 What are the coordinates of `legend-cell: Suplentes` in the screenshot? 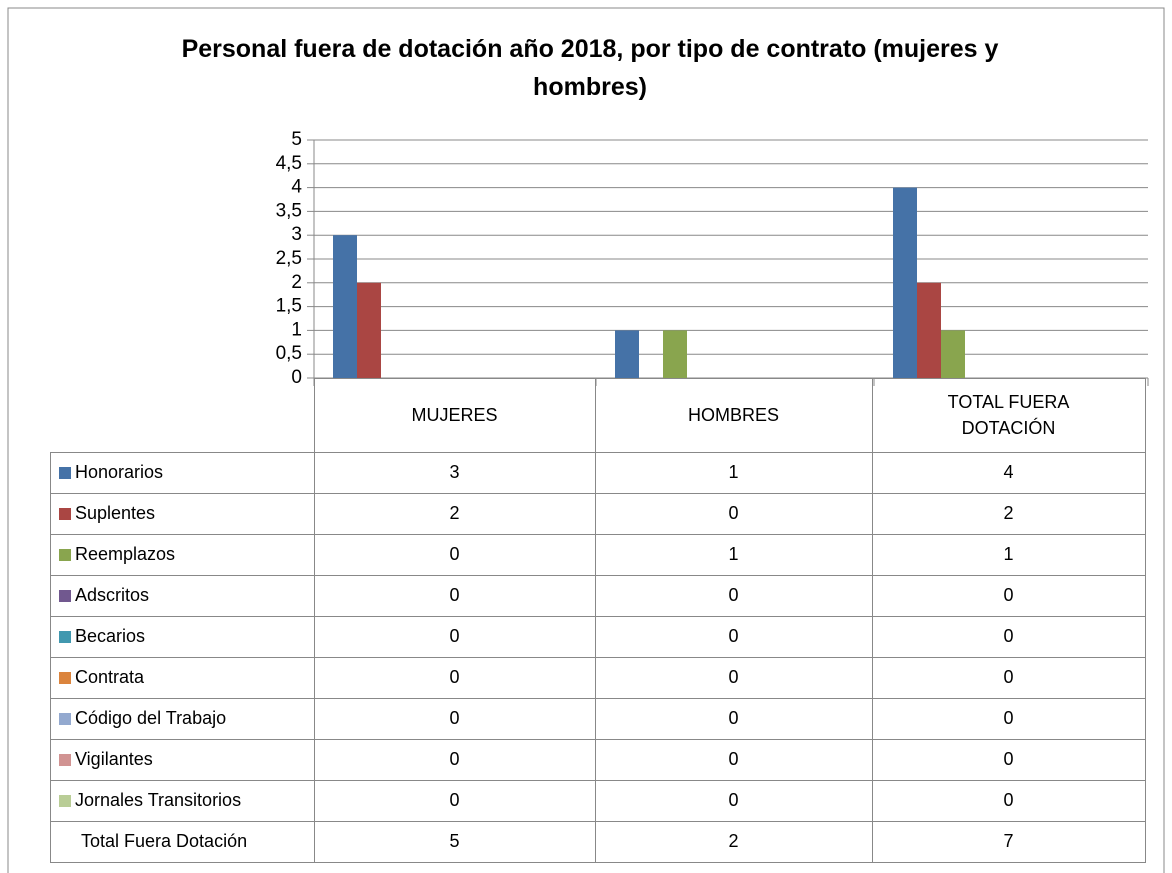 It's located at (182, 513).